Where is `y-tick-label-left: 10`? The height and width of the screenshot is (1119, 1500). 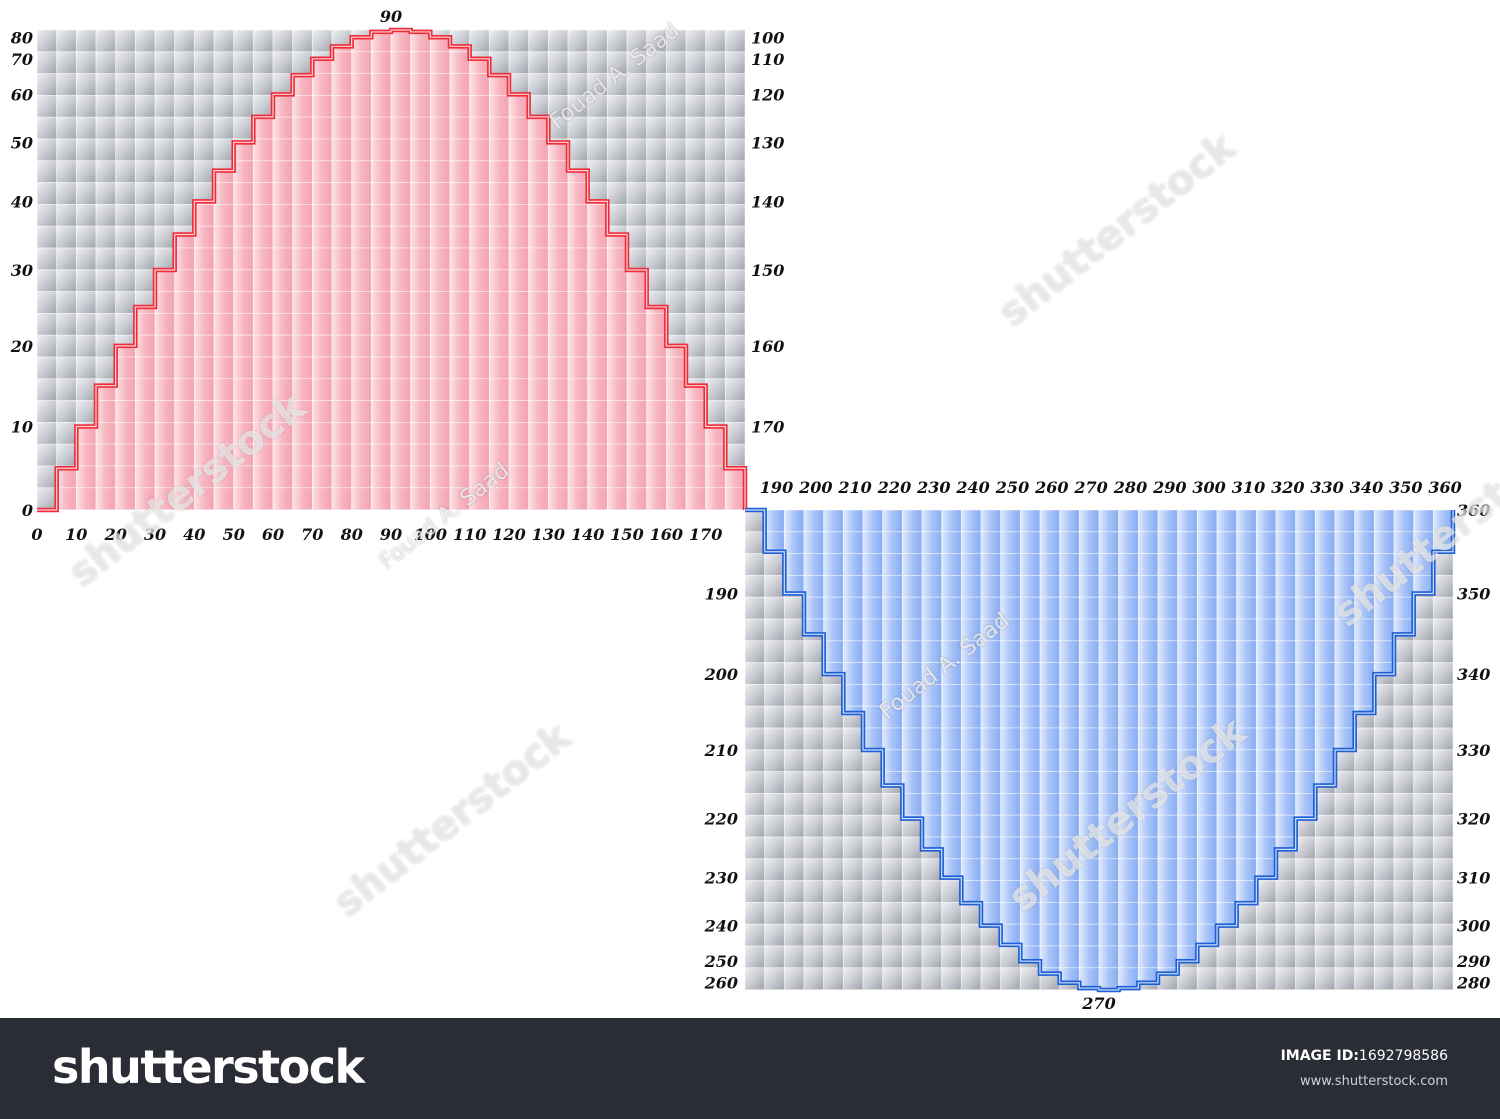 y-tick-label-left: 10 is located at coordinates (22, 427).